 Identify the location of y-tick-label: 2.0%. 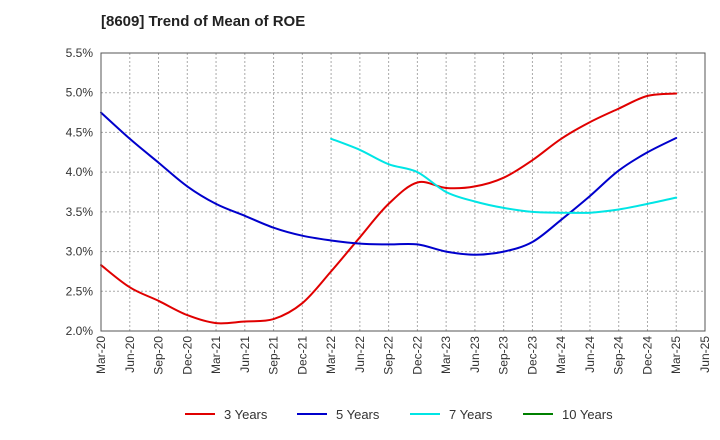
(80, 331).